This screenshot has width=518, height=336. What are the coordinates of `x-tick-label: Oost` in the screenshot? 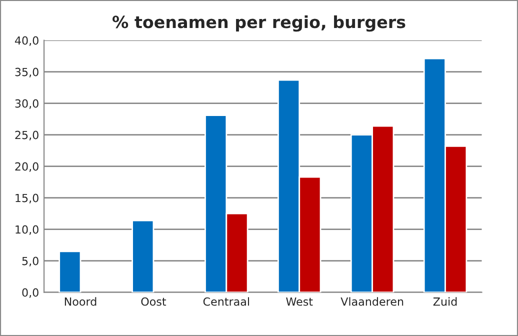 It's located at (153, 301).